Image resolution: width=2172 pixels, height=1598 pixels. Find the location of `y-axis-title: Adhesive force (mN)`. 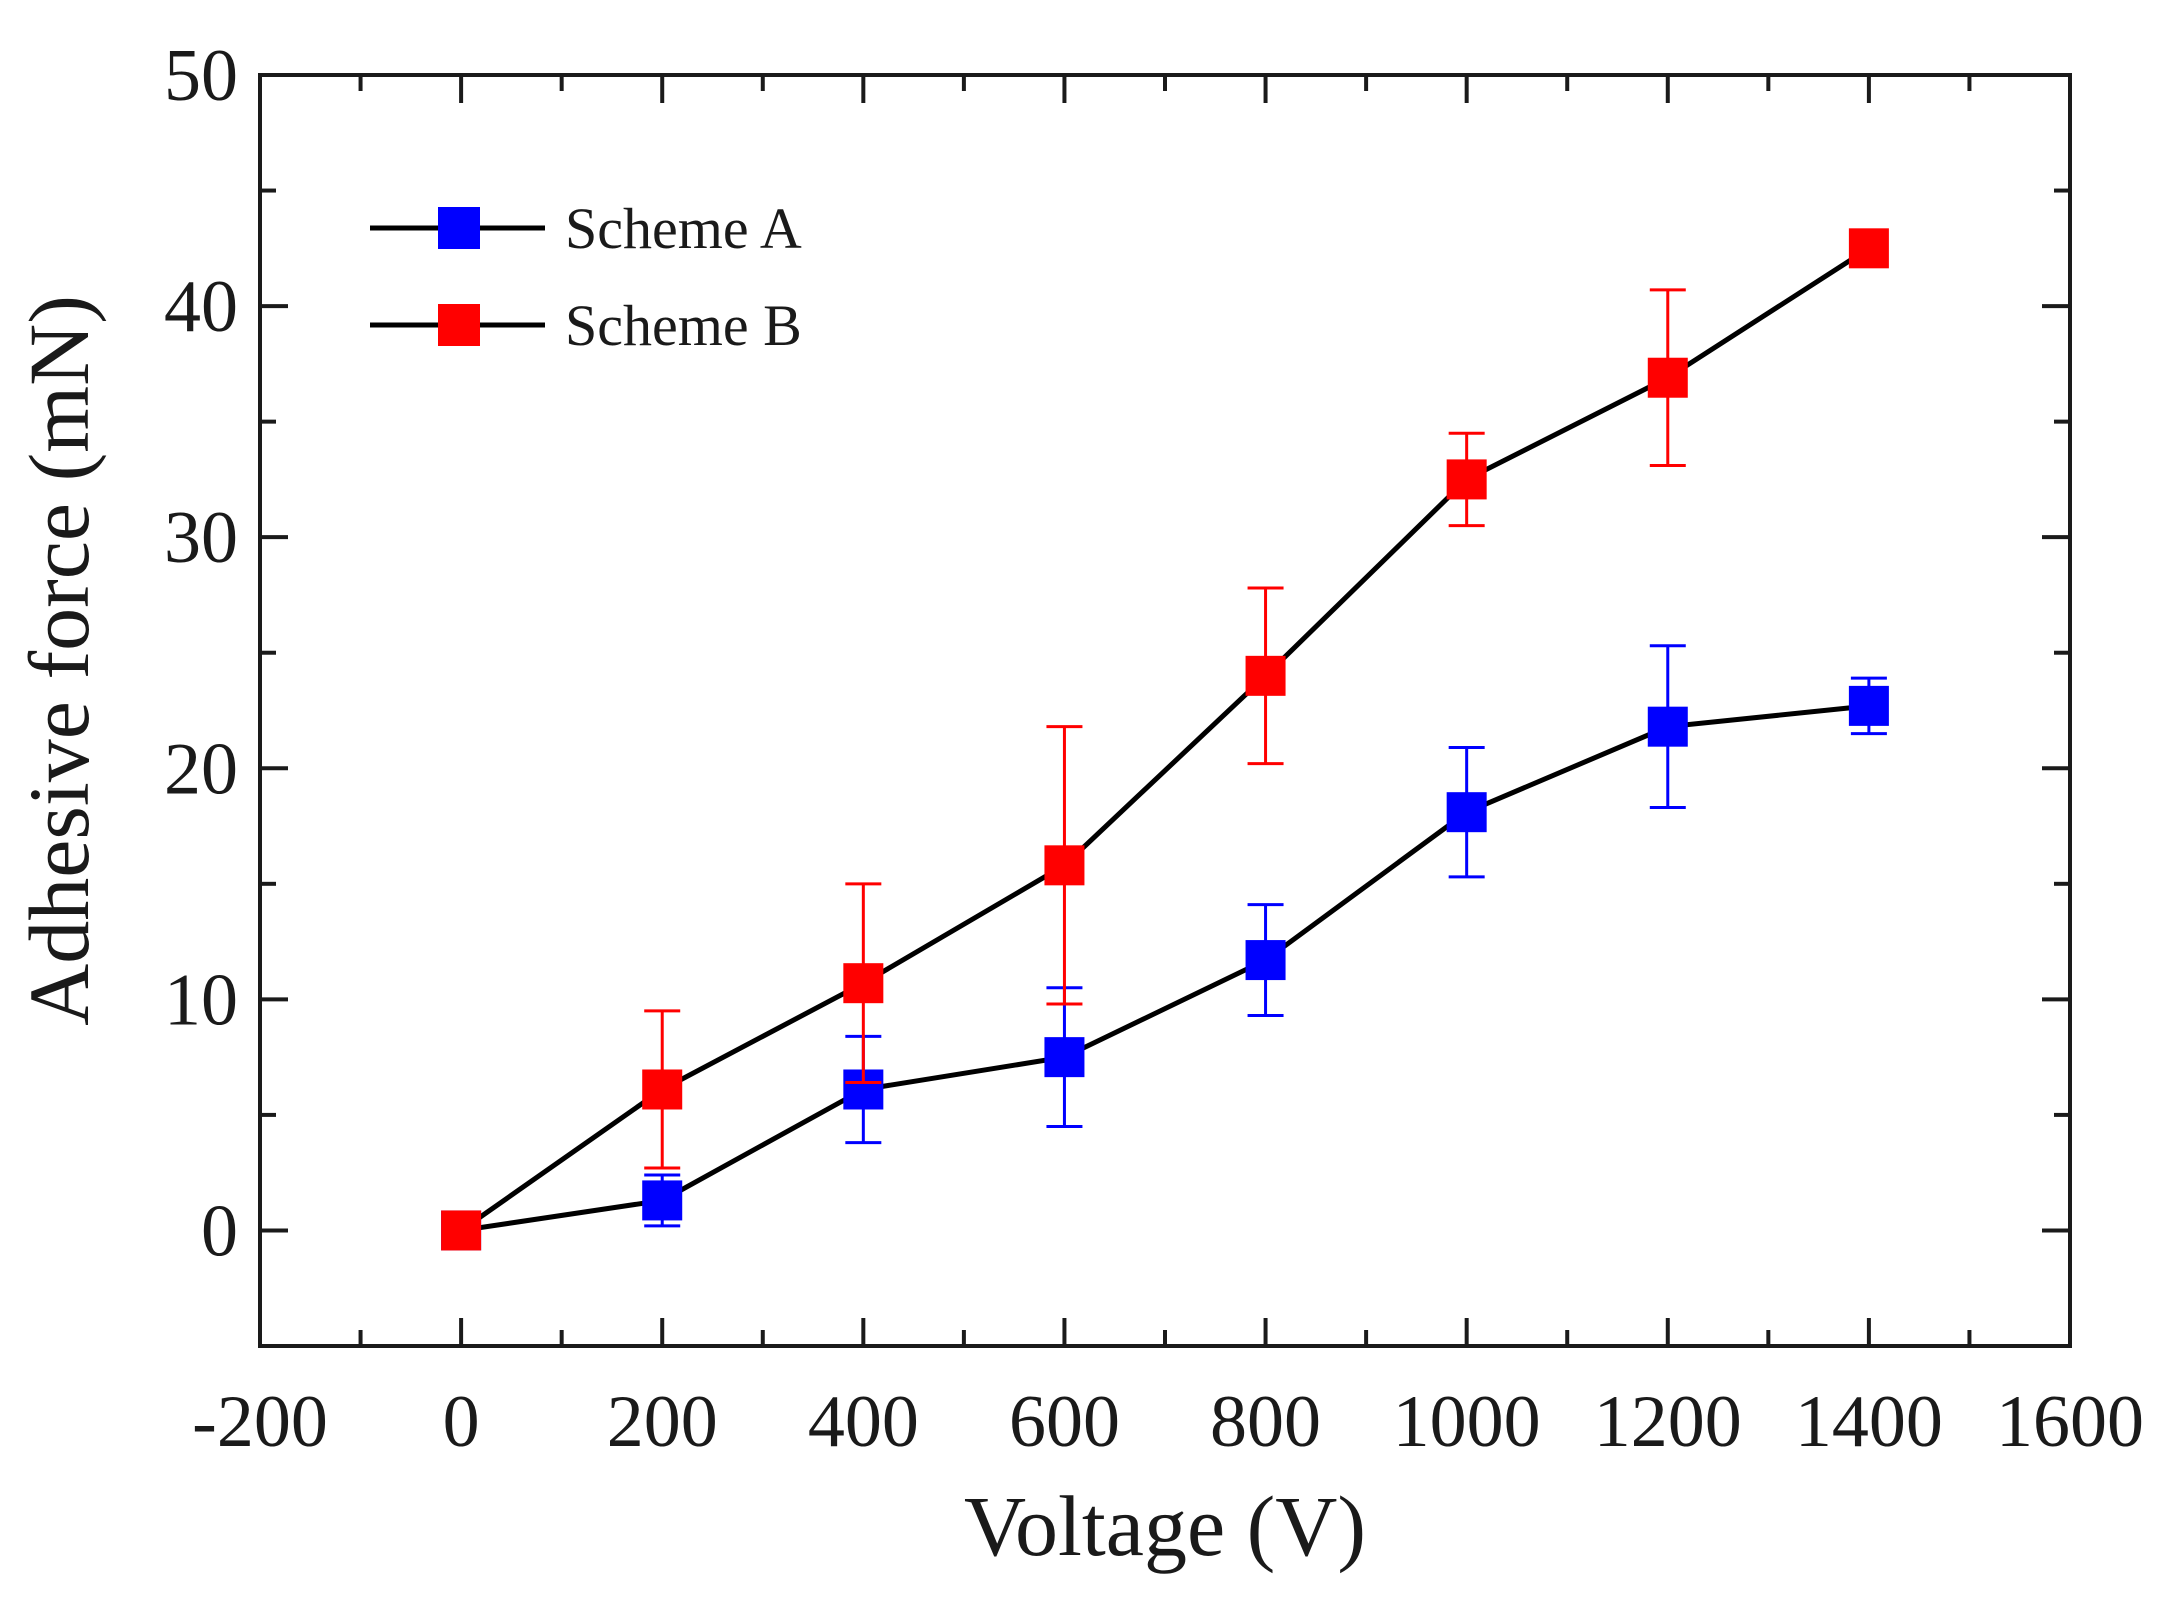

y-axis-title: Adhesive force (mN) is located at coordinates (59, 660).